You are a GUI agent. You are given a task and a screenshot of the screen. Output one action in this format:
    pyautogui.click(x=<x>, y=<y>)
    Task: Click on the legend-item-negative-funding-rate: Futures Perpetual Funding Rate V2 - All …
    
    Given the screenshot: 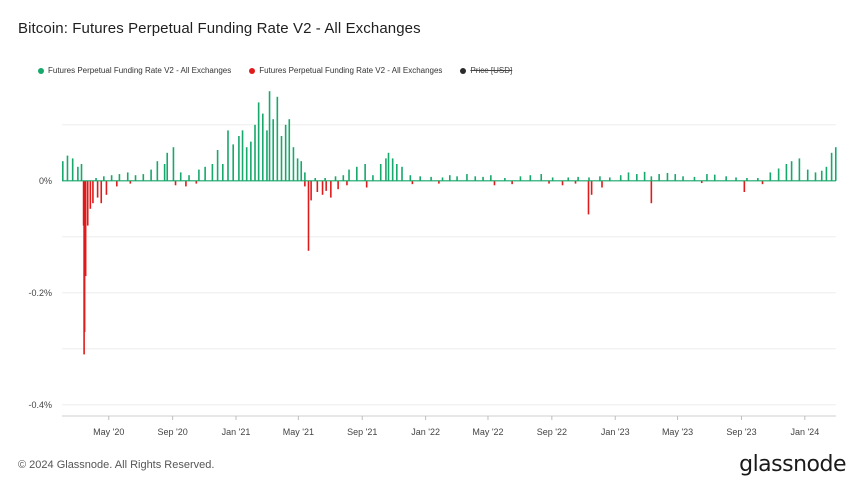 What is the action you would take?
    pyautogui.click(x=345, y=70)
    